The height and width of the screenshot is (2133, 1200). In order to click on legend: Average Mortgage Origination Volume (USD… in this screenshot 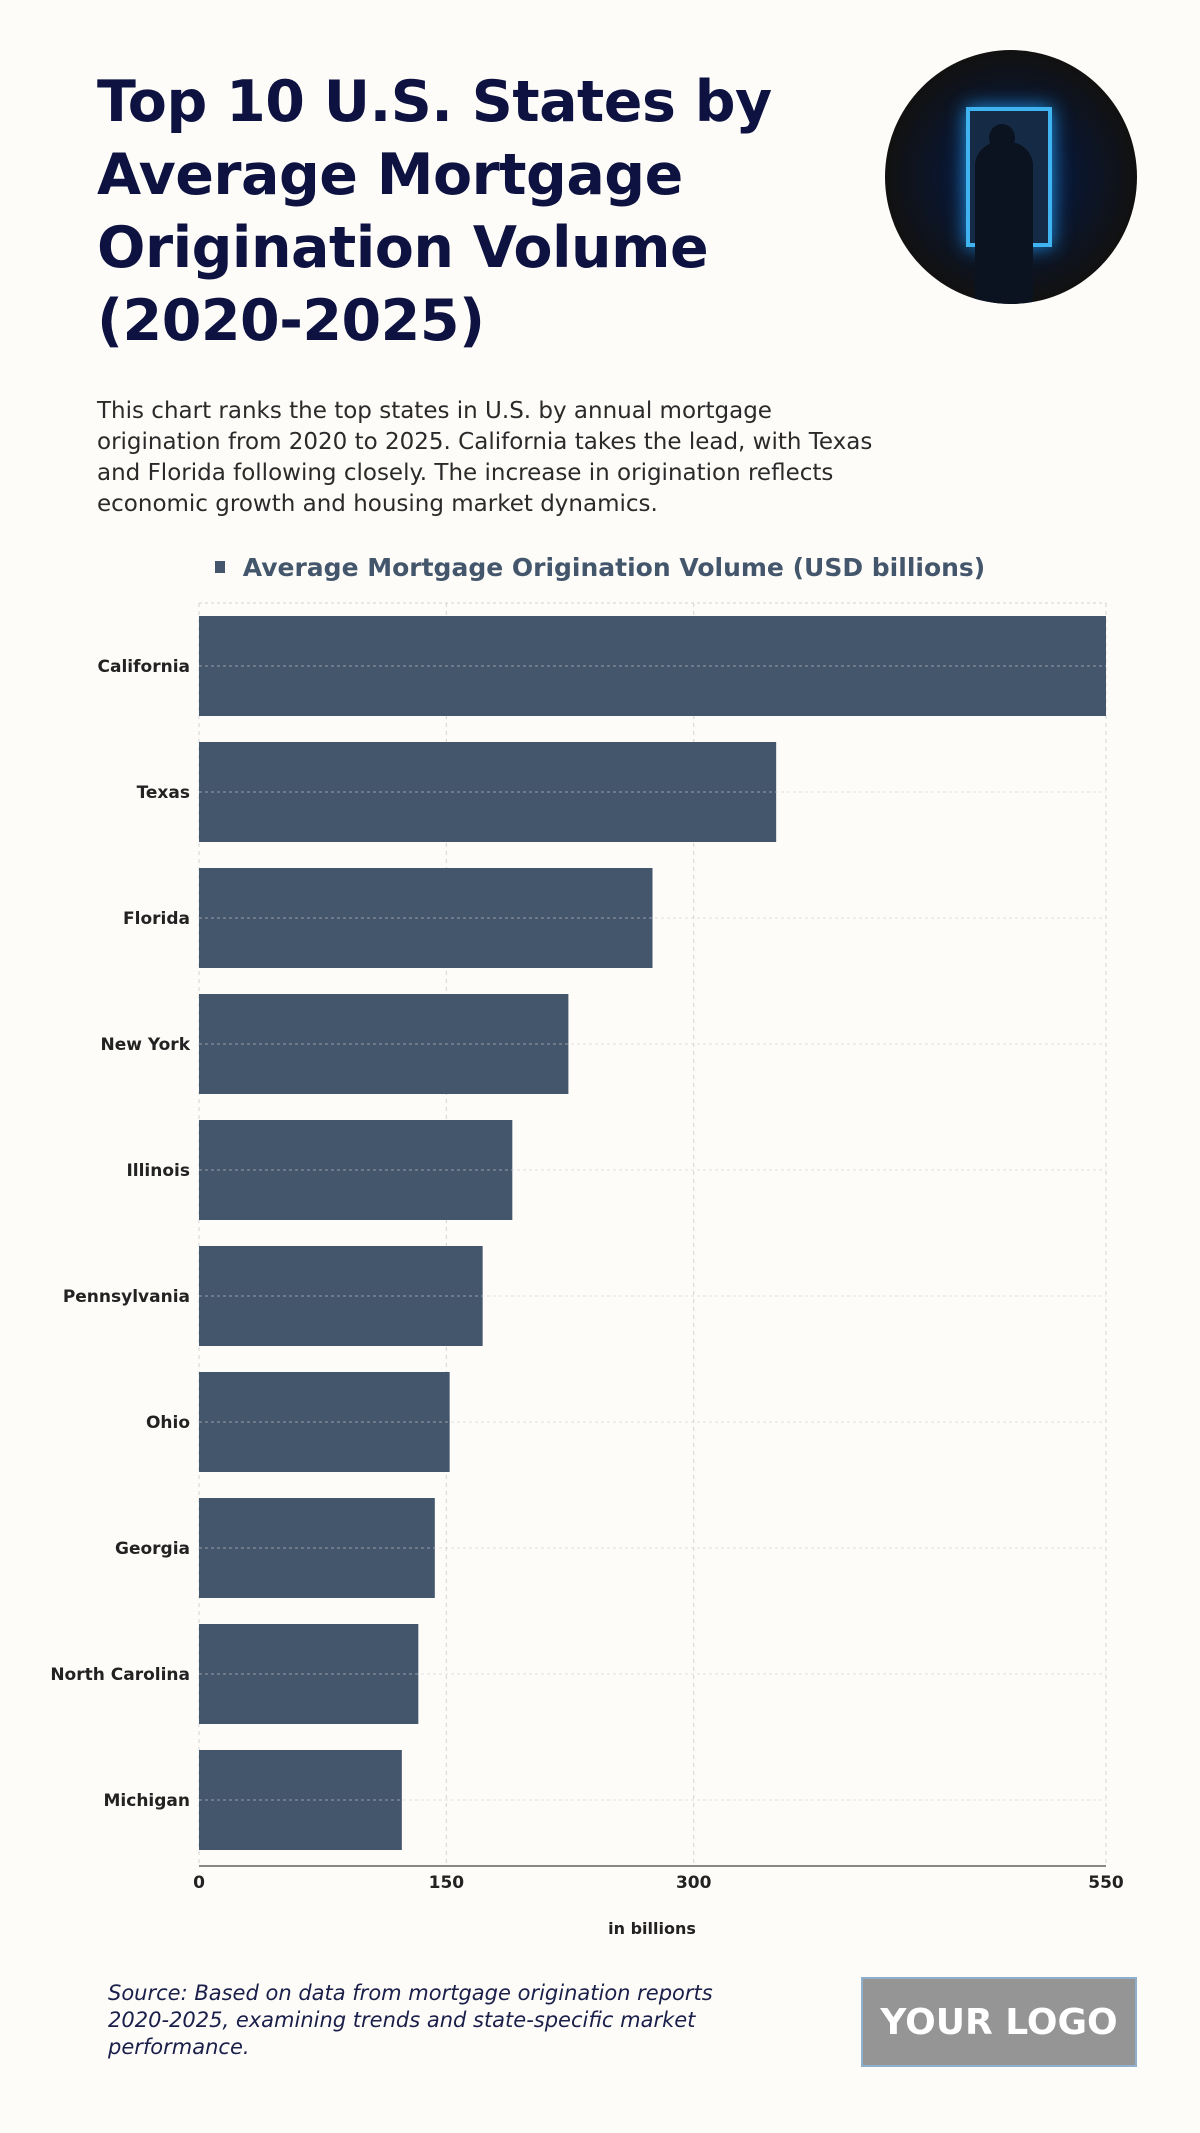, I will do `click(600, 567)`.